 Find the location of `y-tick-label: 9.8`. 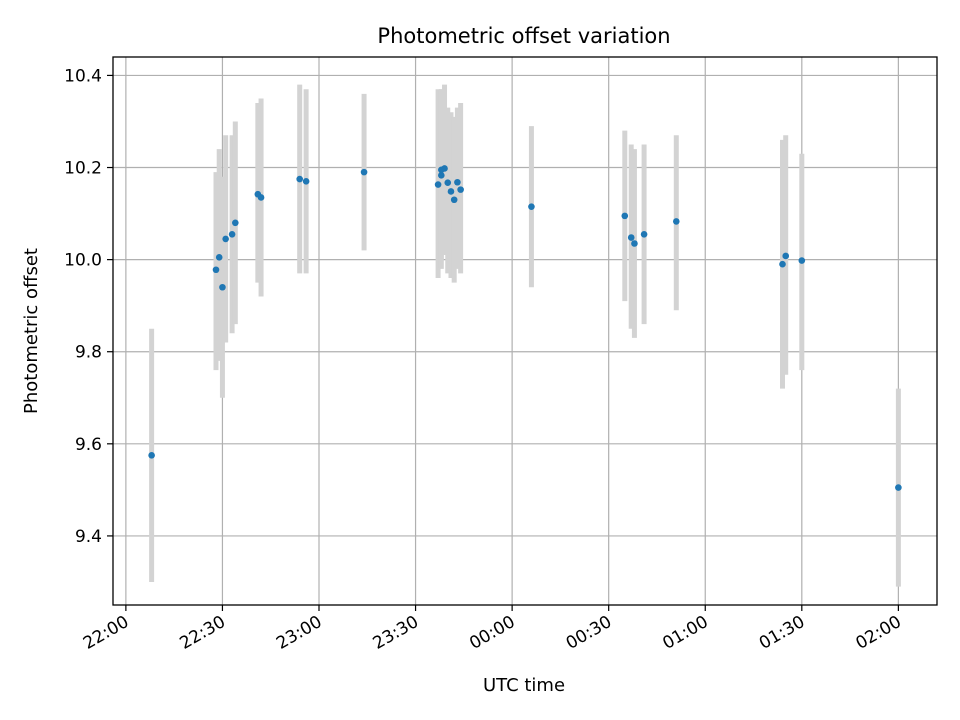

y-tick-label: 9.8 is located at coordinates (88, 353).